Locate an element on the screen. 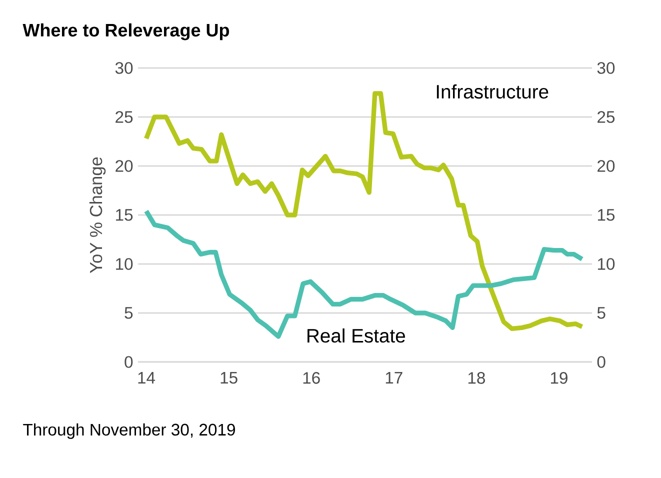  y2-tick-label: 20 is located at coordinates (606, 166).